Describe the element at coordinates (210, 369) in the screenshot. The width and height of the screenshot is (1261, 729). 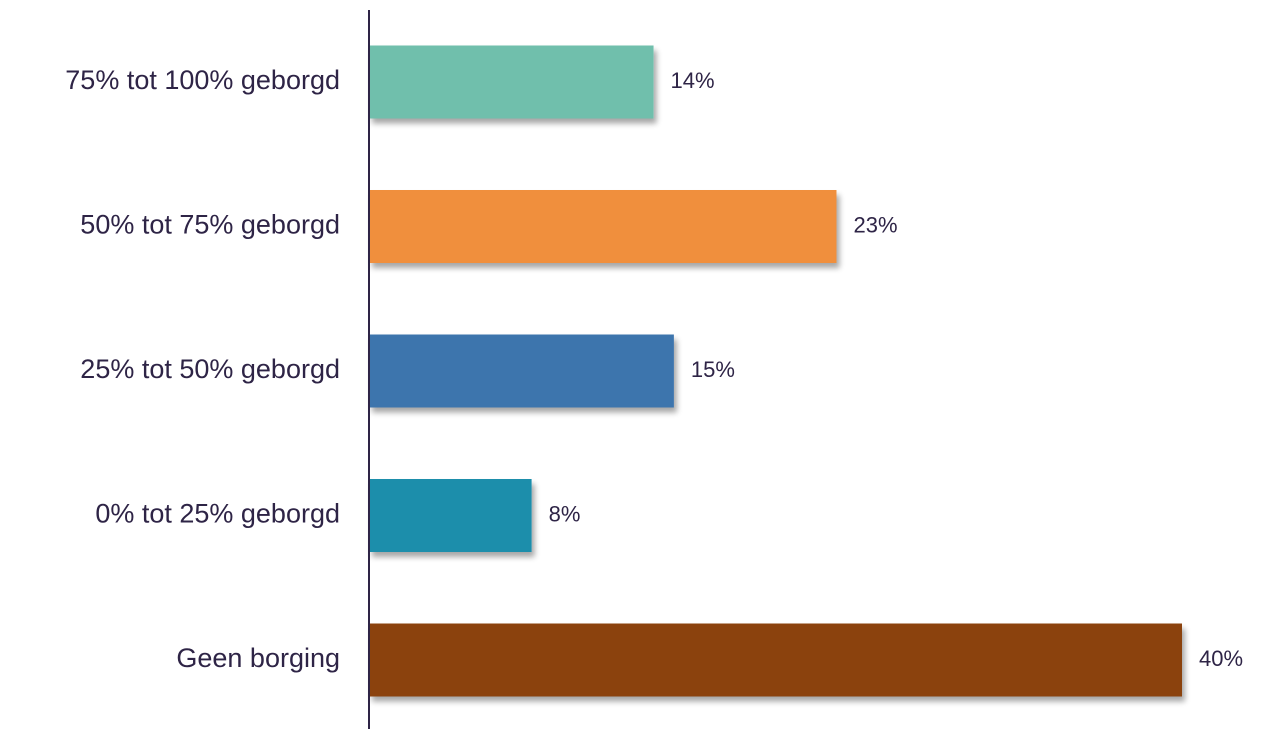
I see `category-label-25-tot-50-geborgd: 25% tot 50% geborgd` at that location.